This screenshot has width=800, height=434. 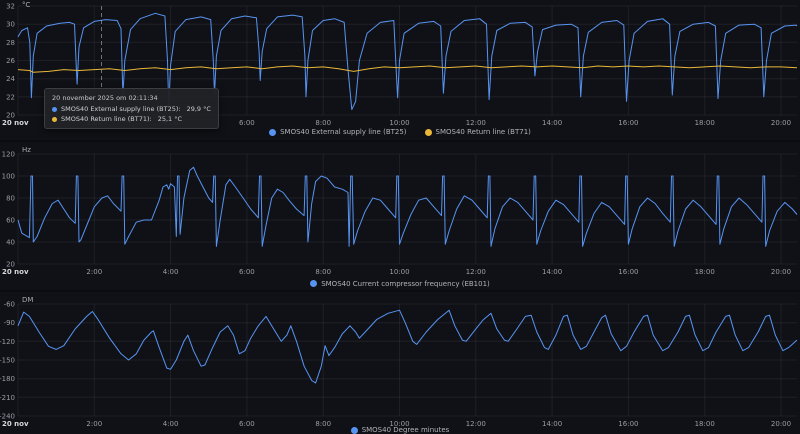 What do you see at coordinates (26, 5) in the screenshot?
I see `y-axis-unit-label: °C` at bounding box center [26, 5].